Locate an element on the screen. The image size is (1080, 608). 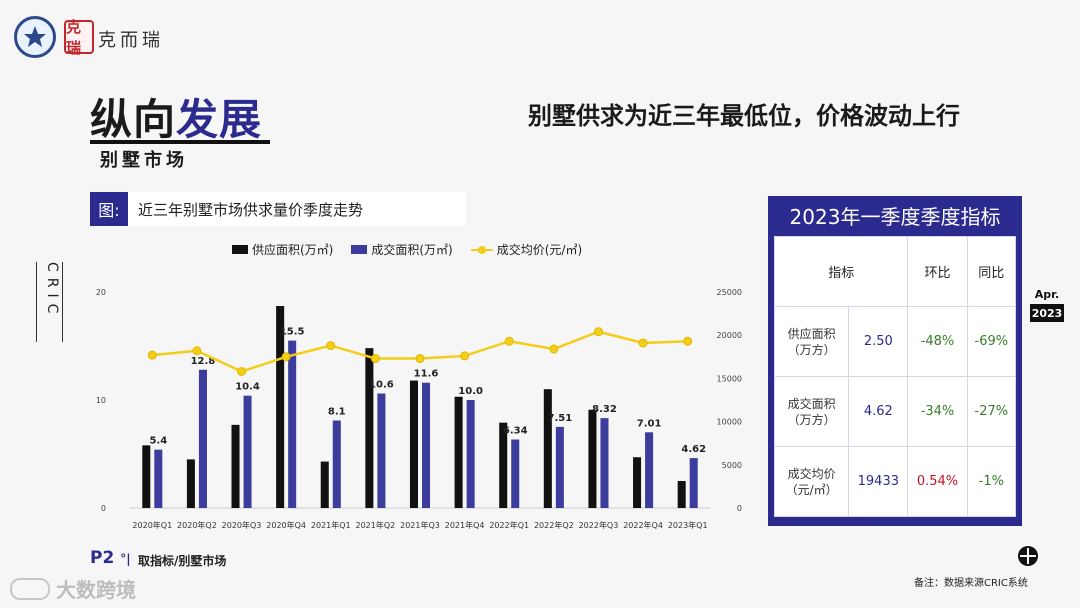
header-yoy: 同比 is located at coordinates (991, 271).